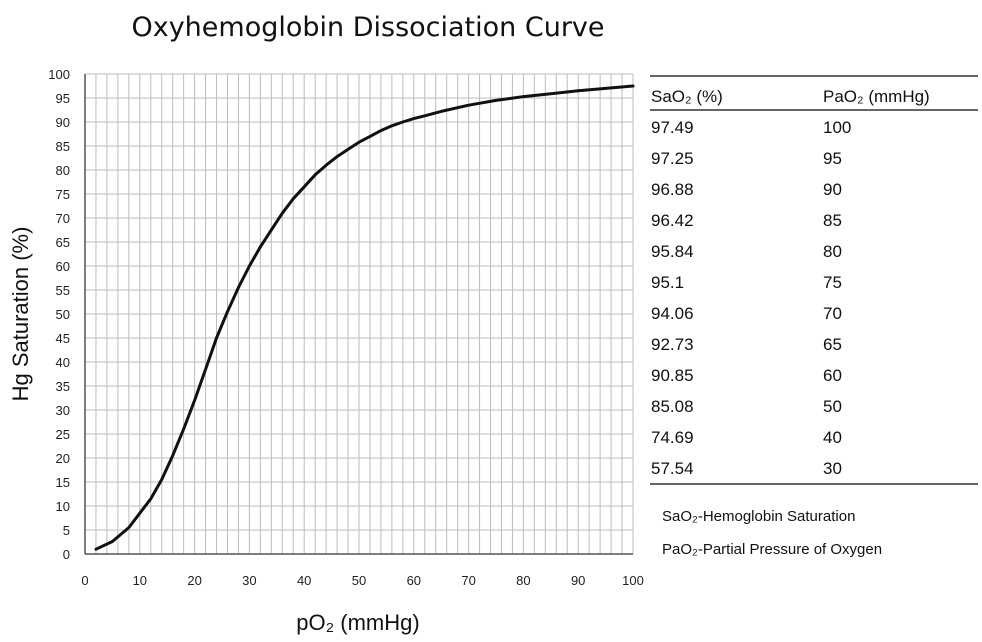  I want to click on y-tick-label: 30, so click(63, 410).